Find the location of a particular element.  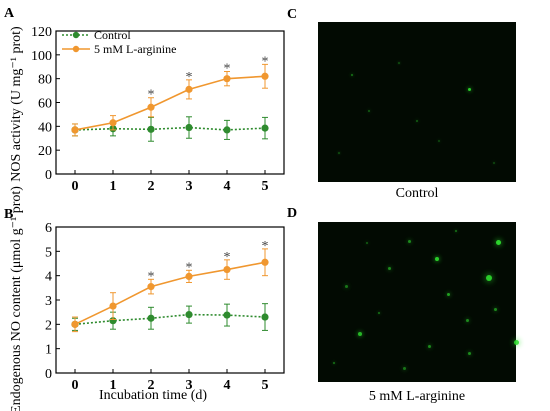

y-tick-label: 60 is located at coordinates (45, 104).